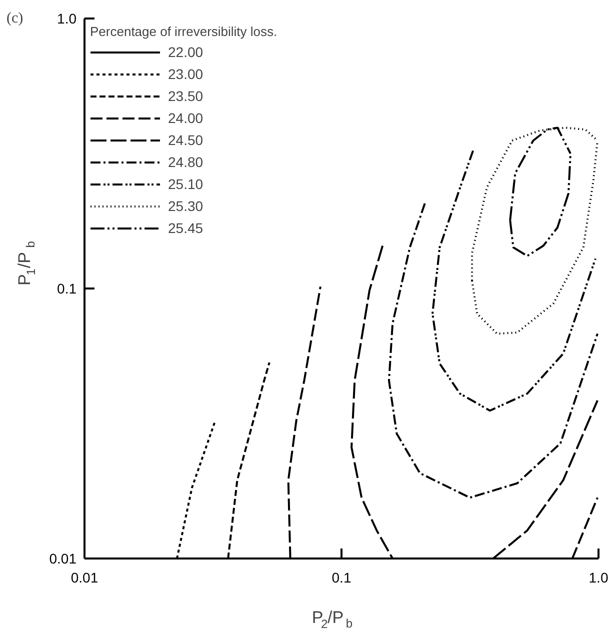 The width and height of the screenshot is (612, 643). What do you see at coordinates (67, 288) in the screenshot?
I see `y-tick-label: 0.1` at bounding box center [67, 288].